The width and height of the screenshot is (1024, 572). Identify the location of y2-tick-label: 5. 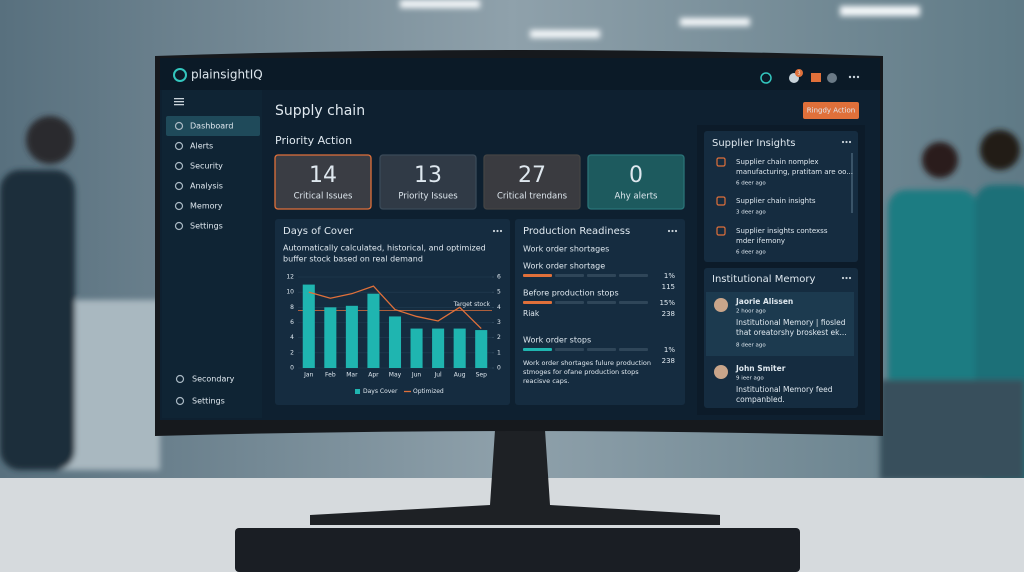
(499, 292).